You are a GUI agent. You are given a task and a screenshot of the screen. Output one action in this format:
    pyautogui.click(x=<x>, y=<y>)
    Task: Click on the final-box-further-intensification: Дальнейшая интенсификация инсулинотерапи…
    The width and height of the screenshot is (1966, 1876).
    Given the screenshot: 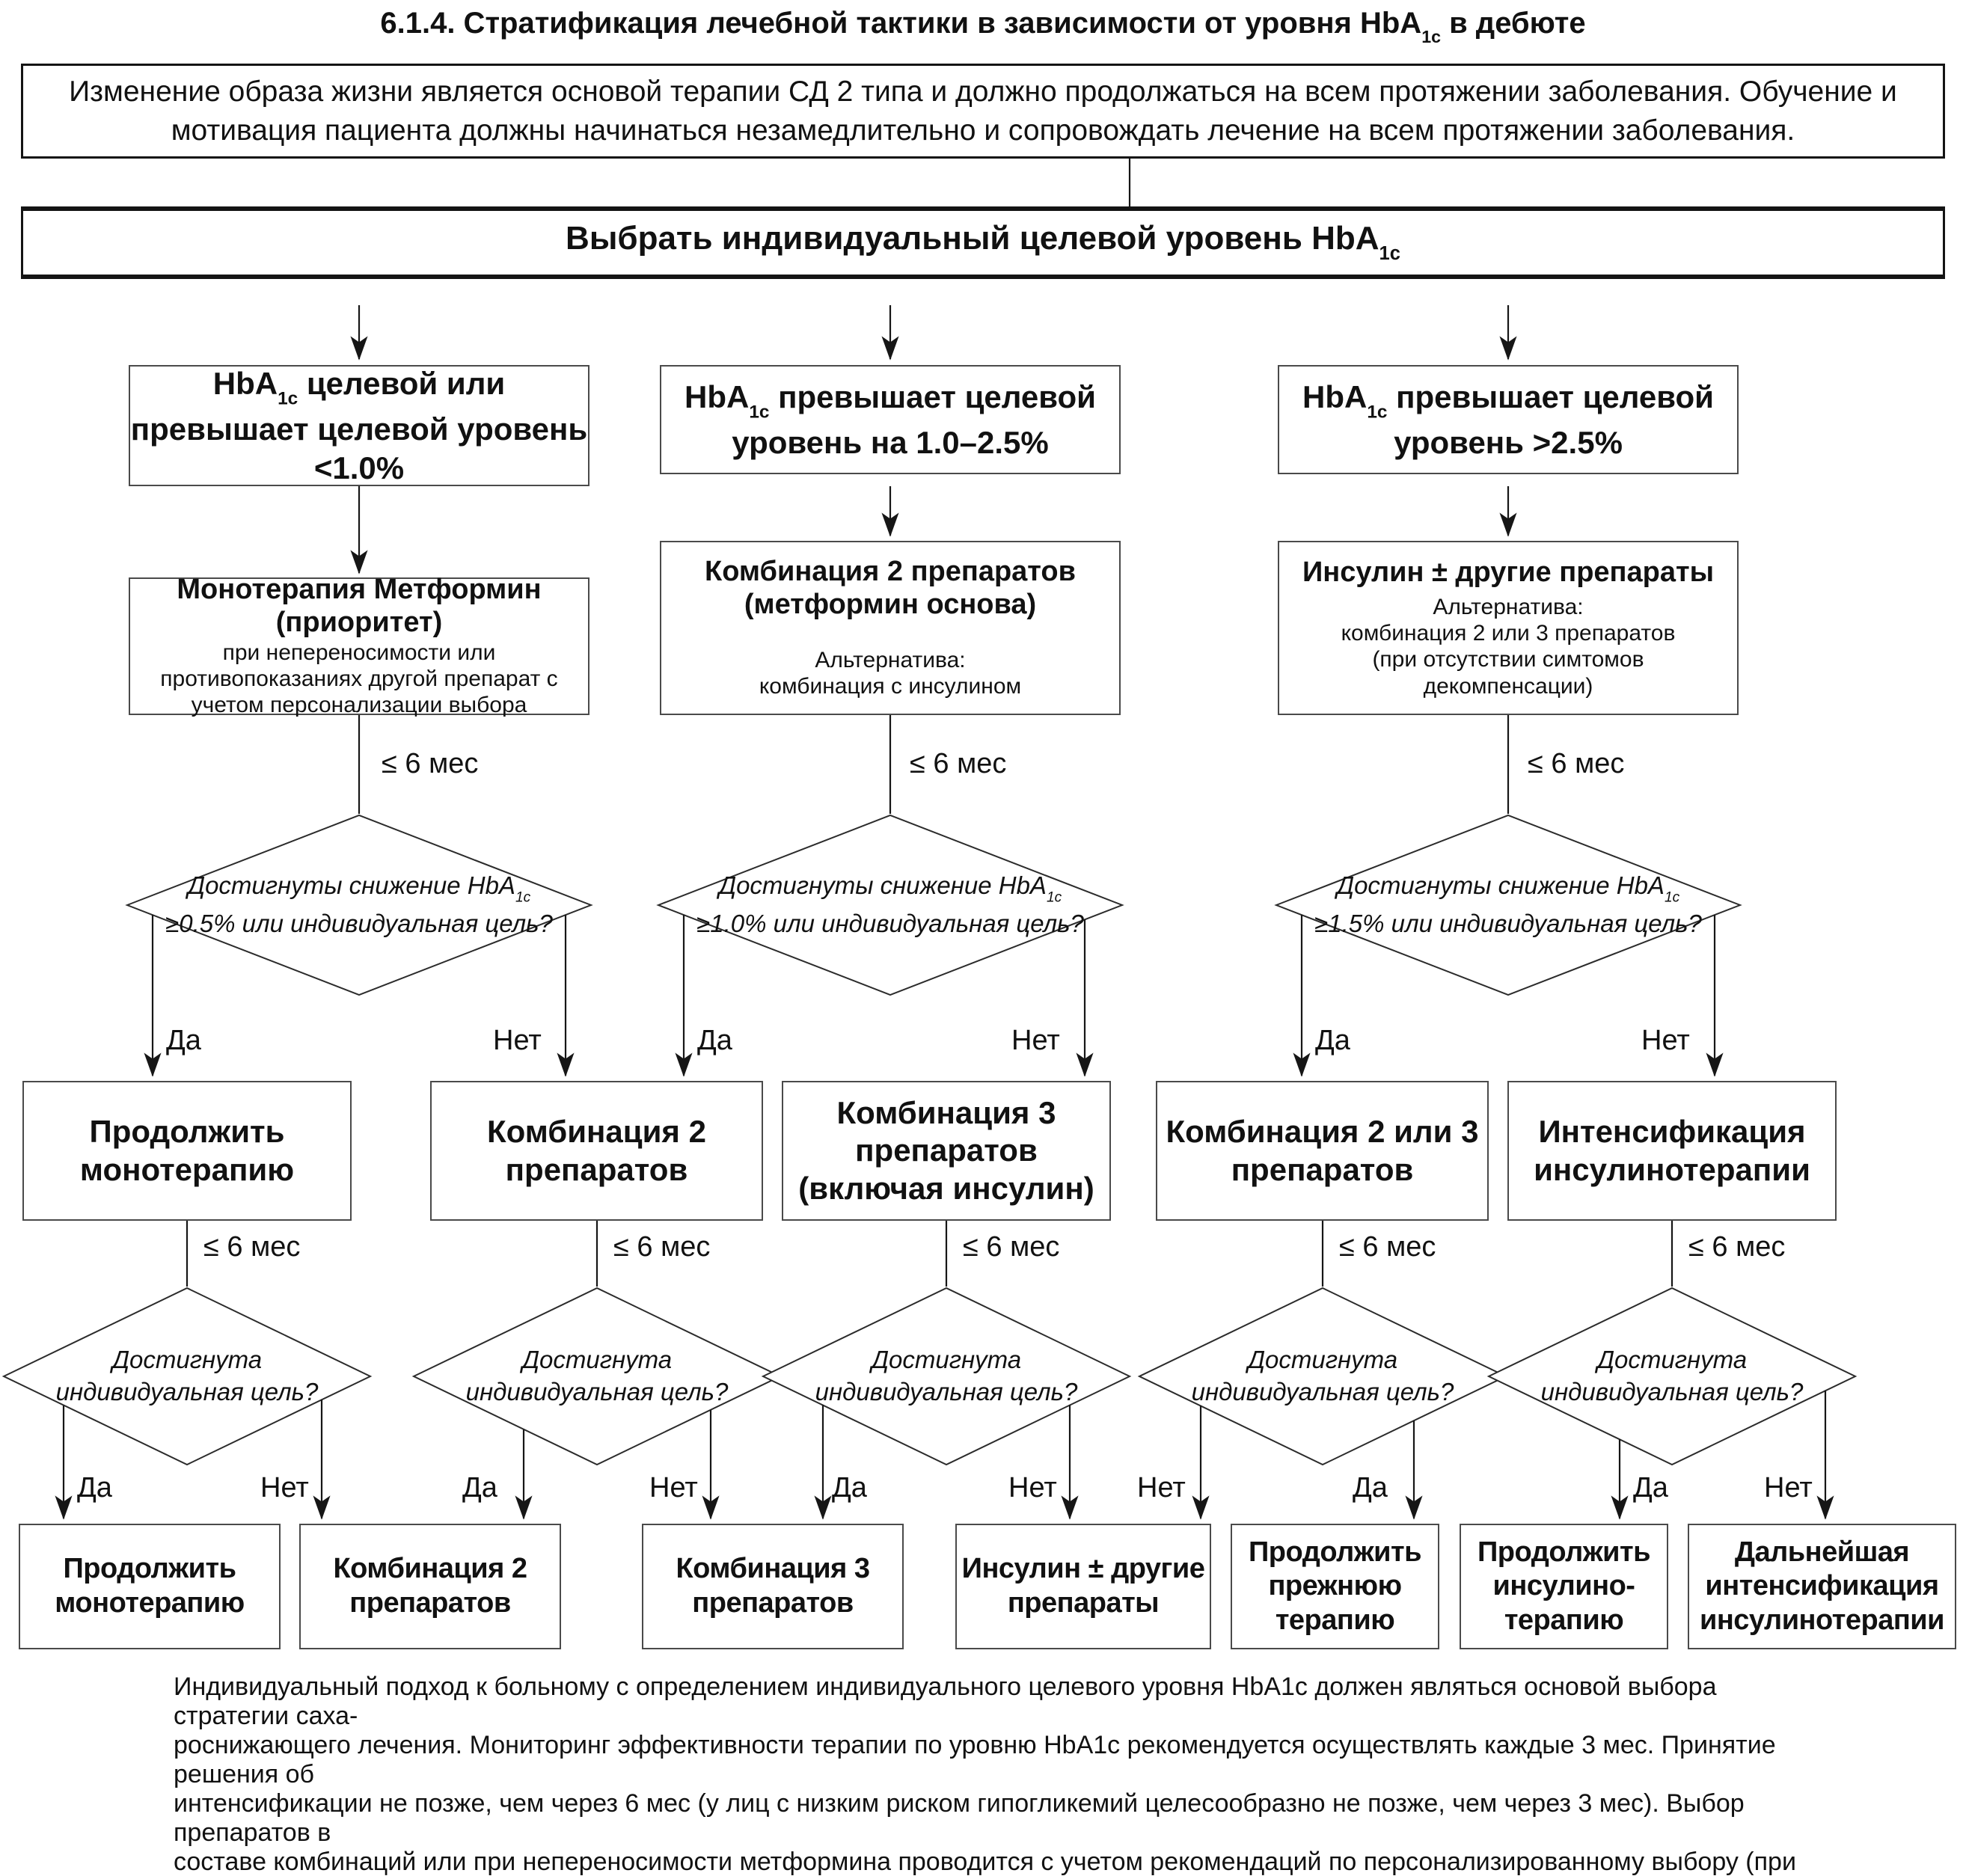 What is the action you would take?
    pyautogui.click(x=1822, y=1587)
    